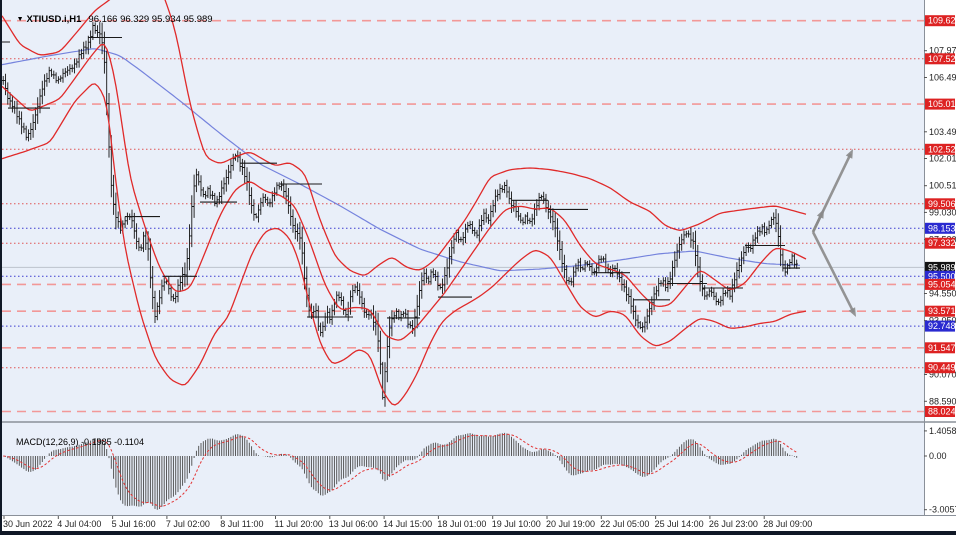 This screenshot has width=956, height=535. I want to click on time-axis-label: 14 Jul 15:00, so click(407, 524).